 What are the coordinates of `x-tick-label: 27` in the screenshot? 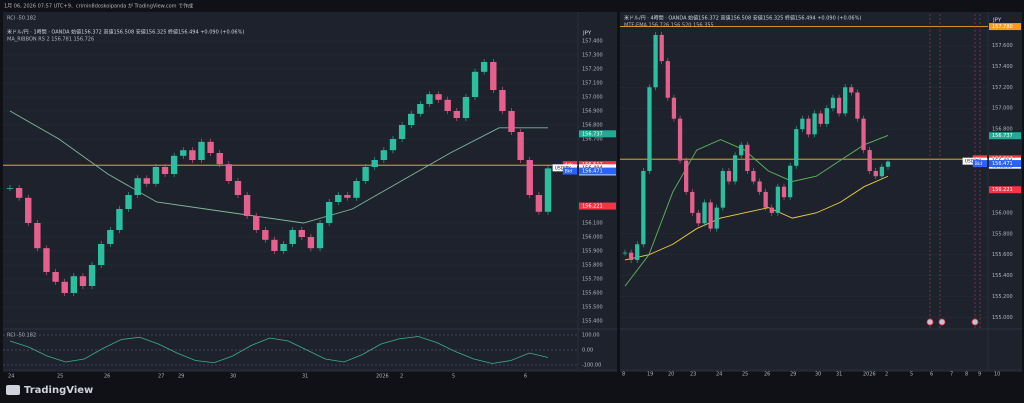 It's located at (161, 377).